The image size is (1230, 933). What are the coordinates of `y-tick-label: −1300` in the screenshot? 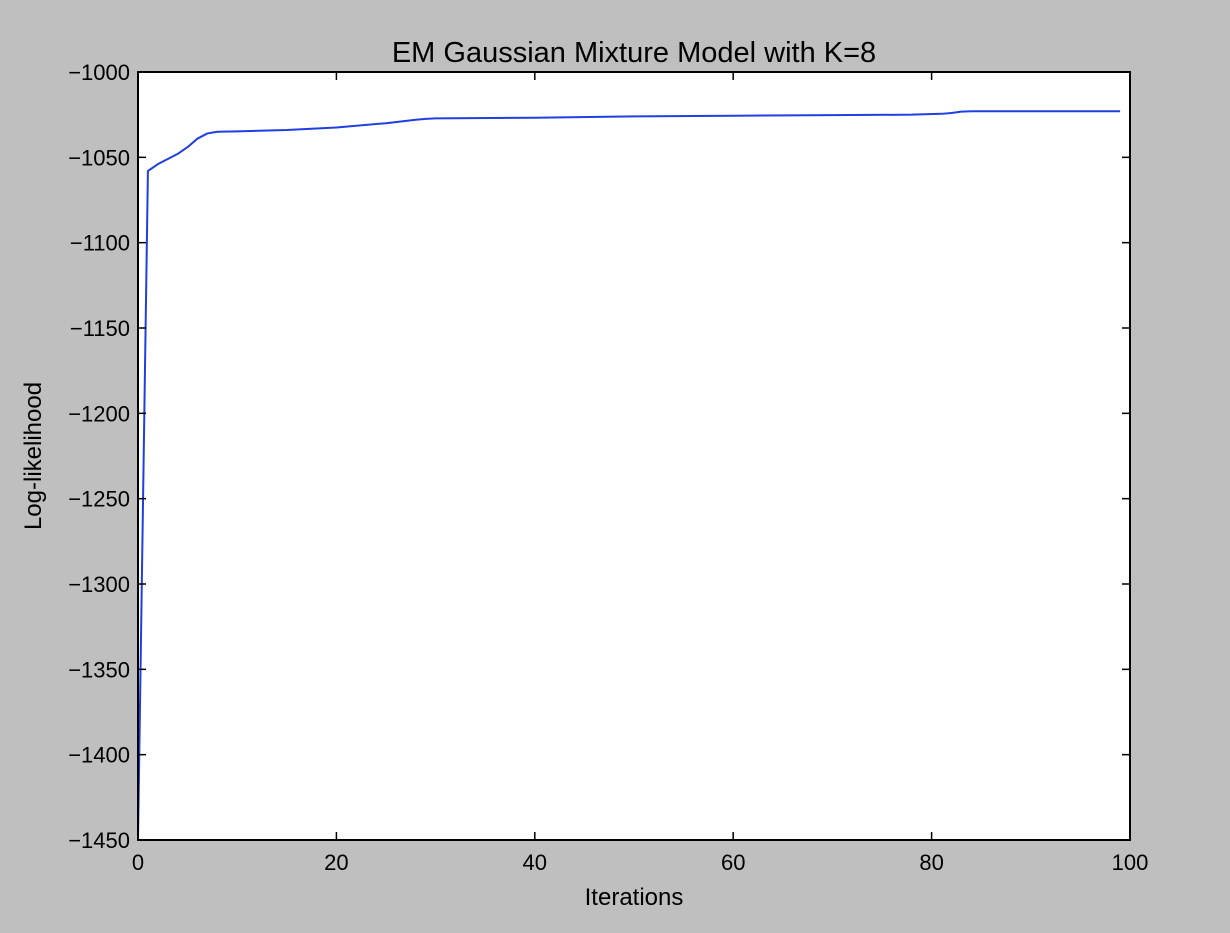 It's located at (99, 584).